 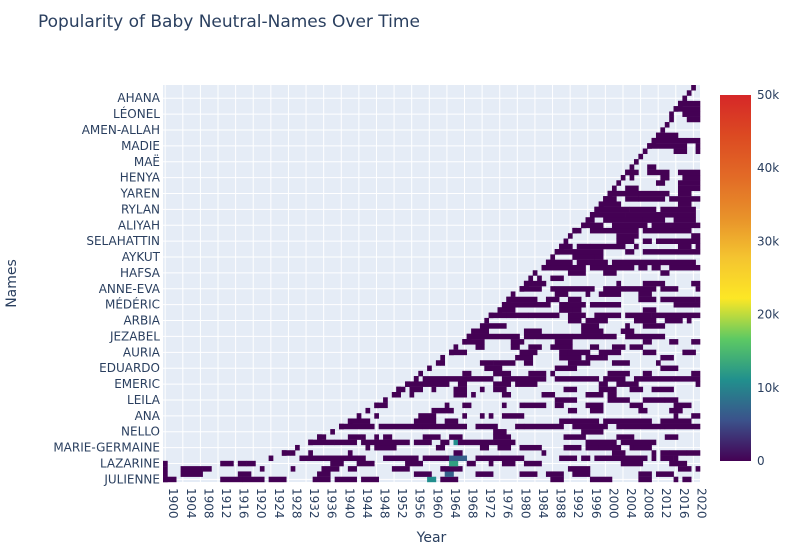 What do you see at coordinates (437, 503) in the screenshot?
I see `x-tick-label: 1960` at bounding box center [437, 503].